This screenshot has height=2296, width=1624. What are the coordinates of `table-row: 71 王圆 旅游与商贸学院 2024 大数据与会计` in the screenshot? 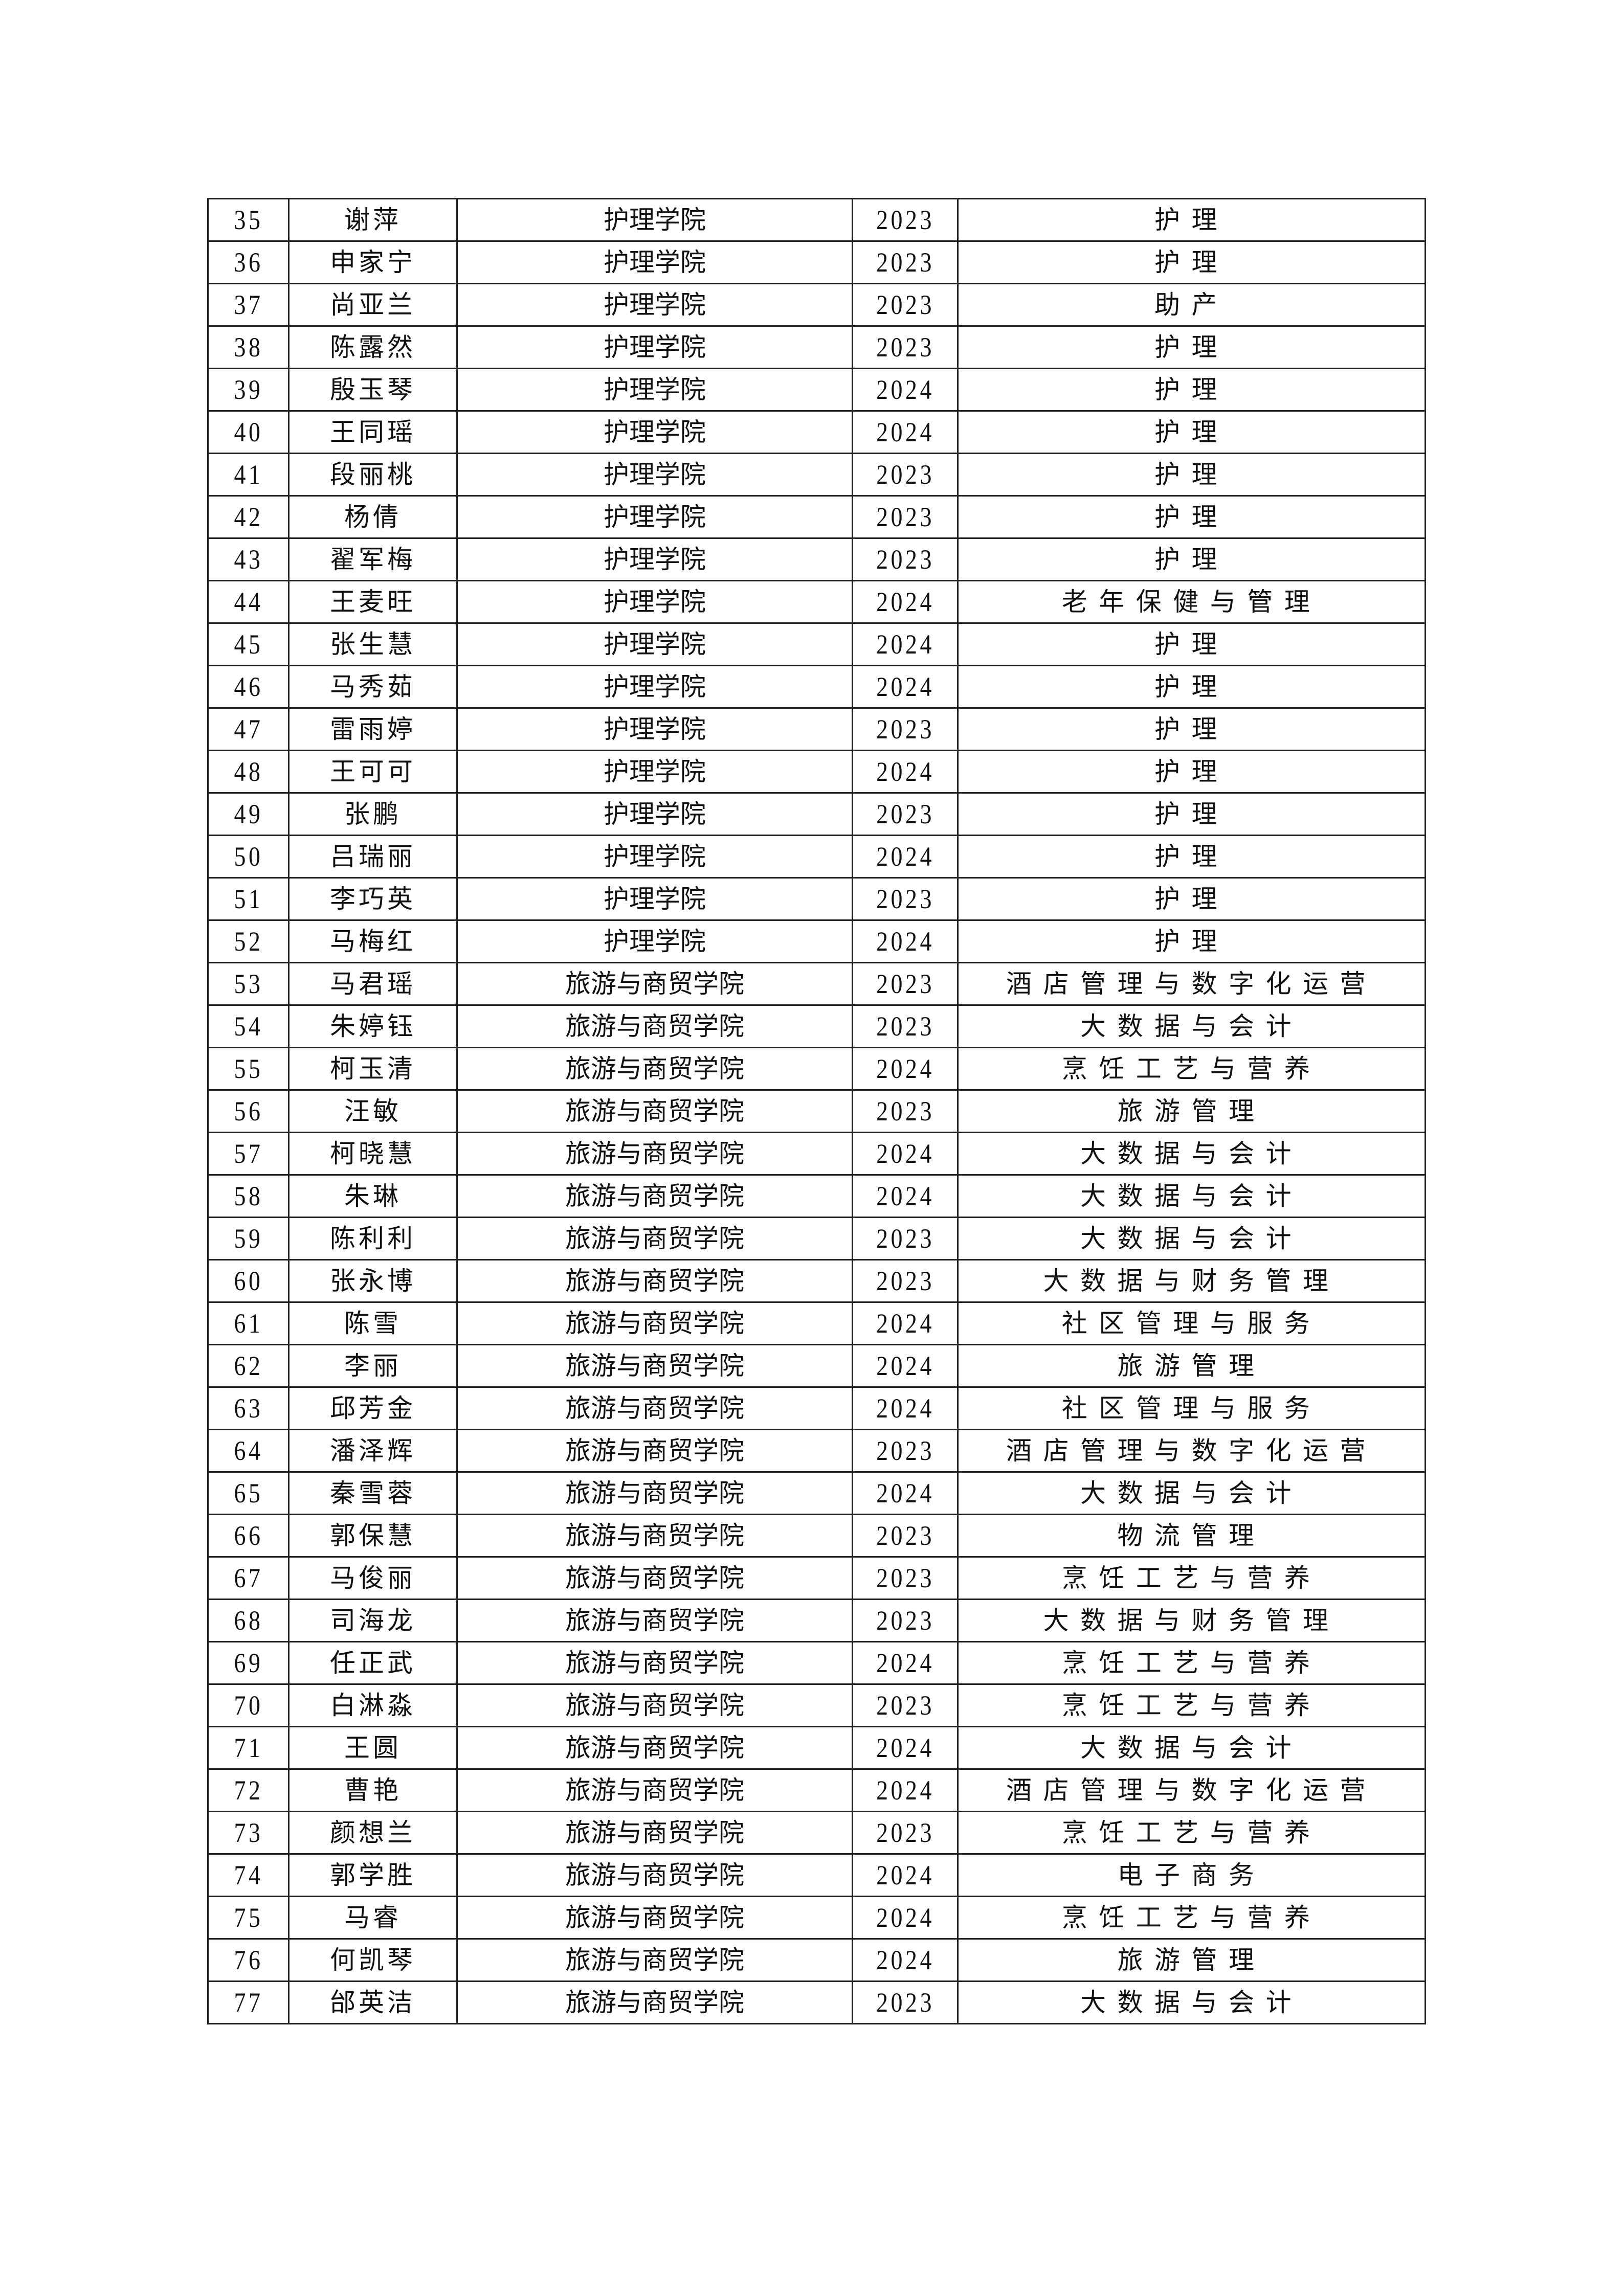 It's located at (817, 1748).